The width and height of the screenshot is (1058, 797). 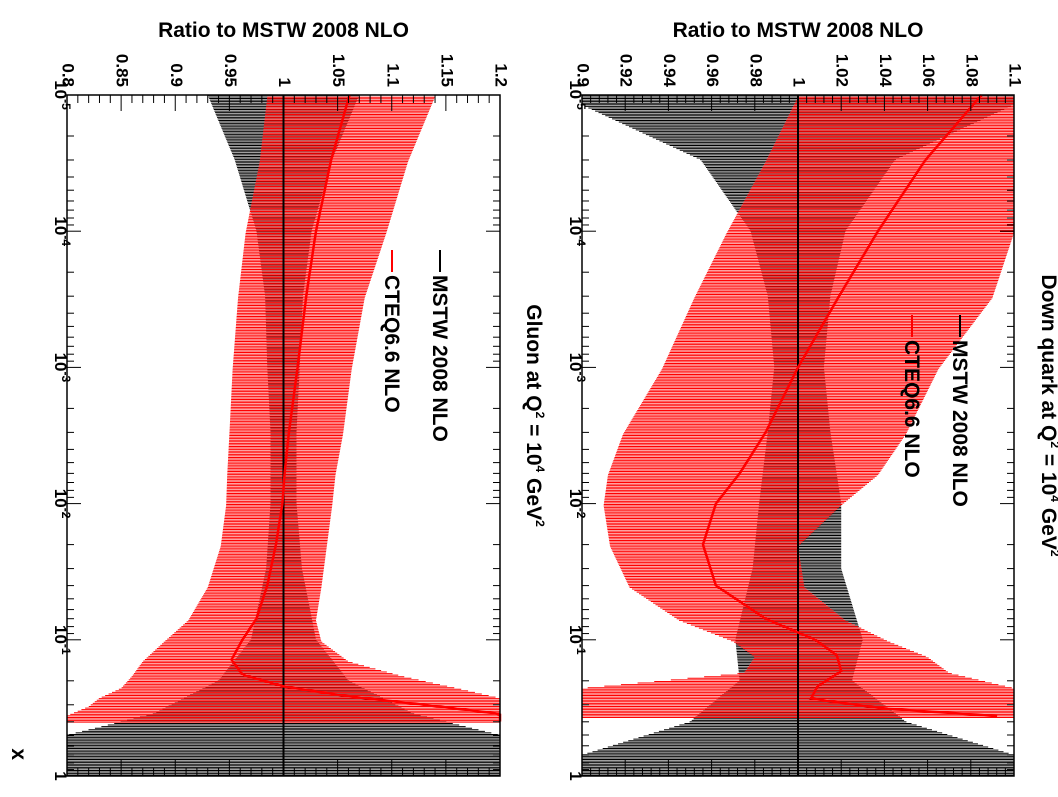 I want to click on y-tick-label: 1.15, so click(x=446, y=70).